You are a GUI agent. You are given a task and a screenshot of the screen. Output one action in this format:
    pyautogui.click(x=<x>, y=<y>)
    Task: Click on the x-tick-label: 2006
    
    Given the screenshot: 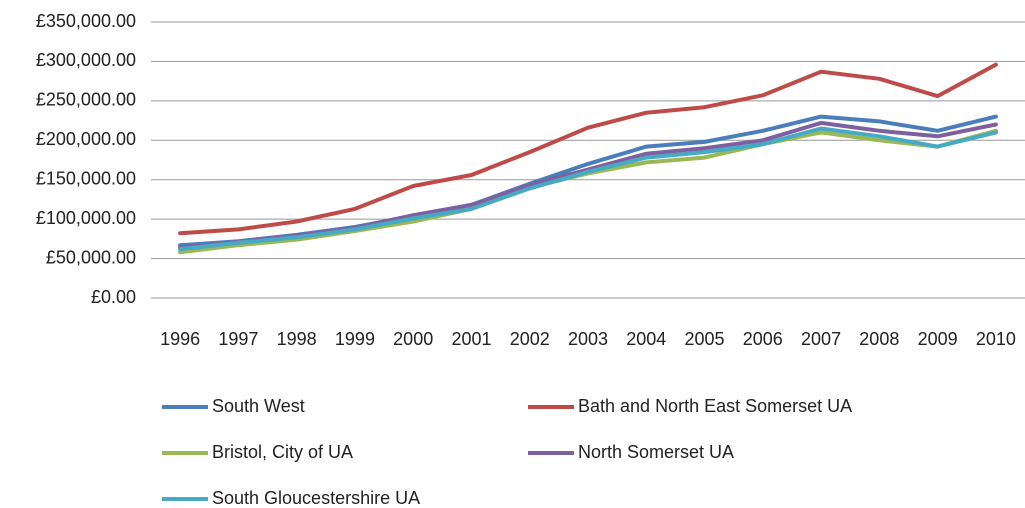 What is the action you would take?
    pyautogui.click(x=763, y=339)
    